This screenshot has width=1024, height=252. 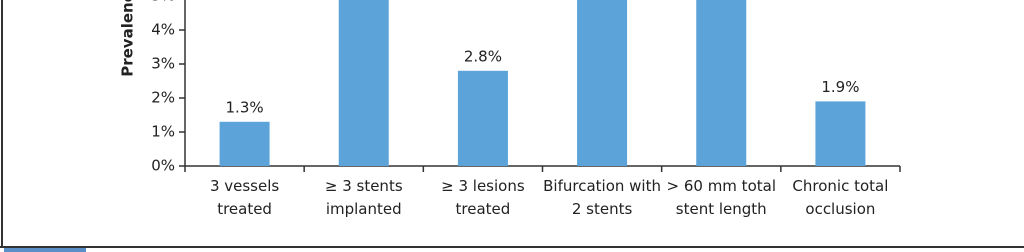 What do you see at coordinates (163, 30) in the screenshot?
I see `y-tick-label: 4%` at bounding box center [163, 30].